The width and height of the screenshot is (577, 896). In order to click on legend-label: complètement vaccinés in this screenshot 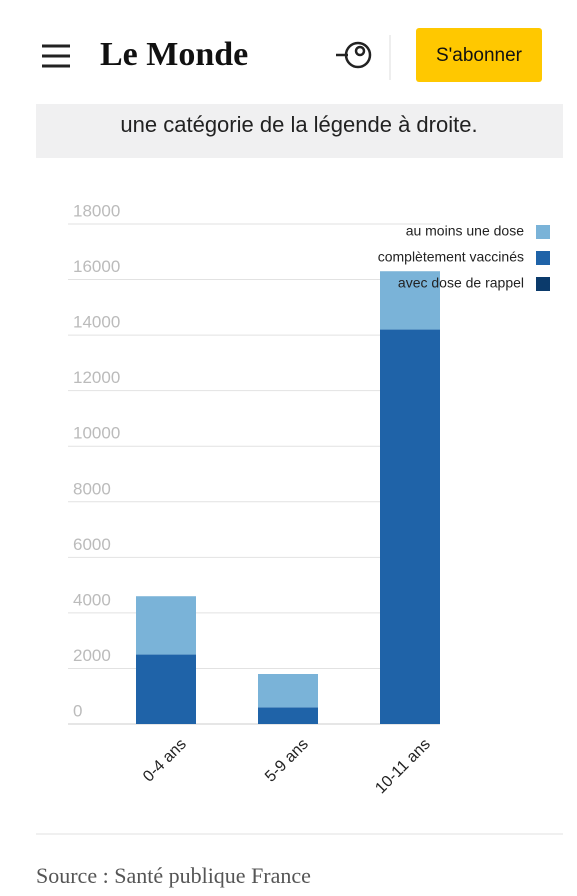, I will do `click(451, 257)`.